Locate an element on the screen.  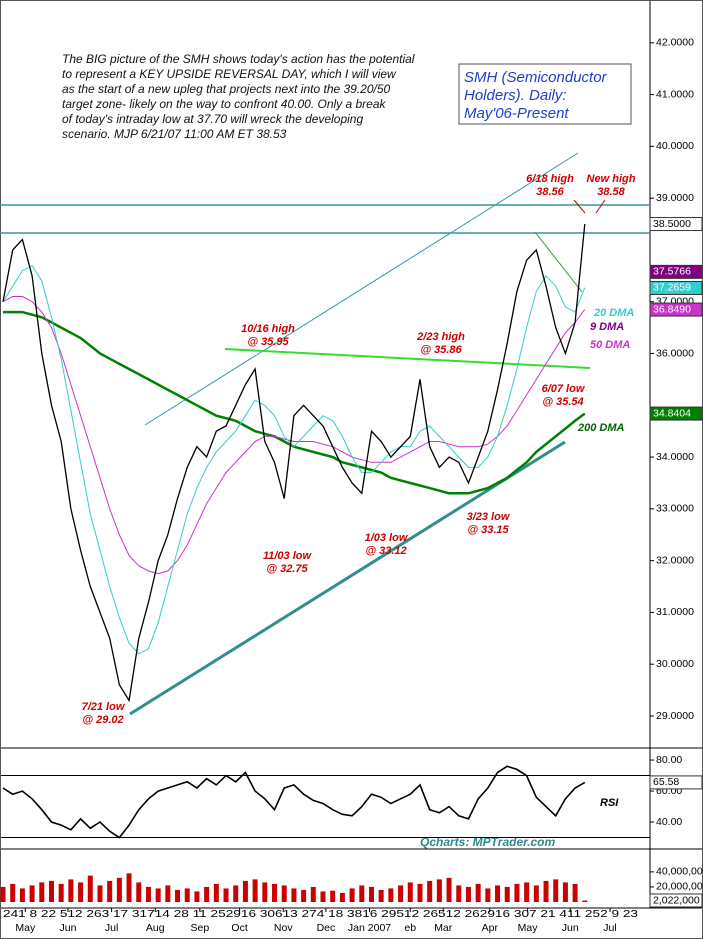
y-tick-label: 40.0000 is located at coordinates (675, 146).